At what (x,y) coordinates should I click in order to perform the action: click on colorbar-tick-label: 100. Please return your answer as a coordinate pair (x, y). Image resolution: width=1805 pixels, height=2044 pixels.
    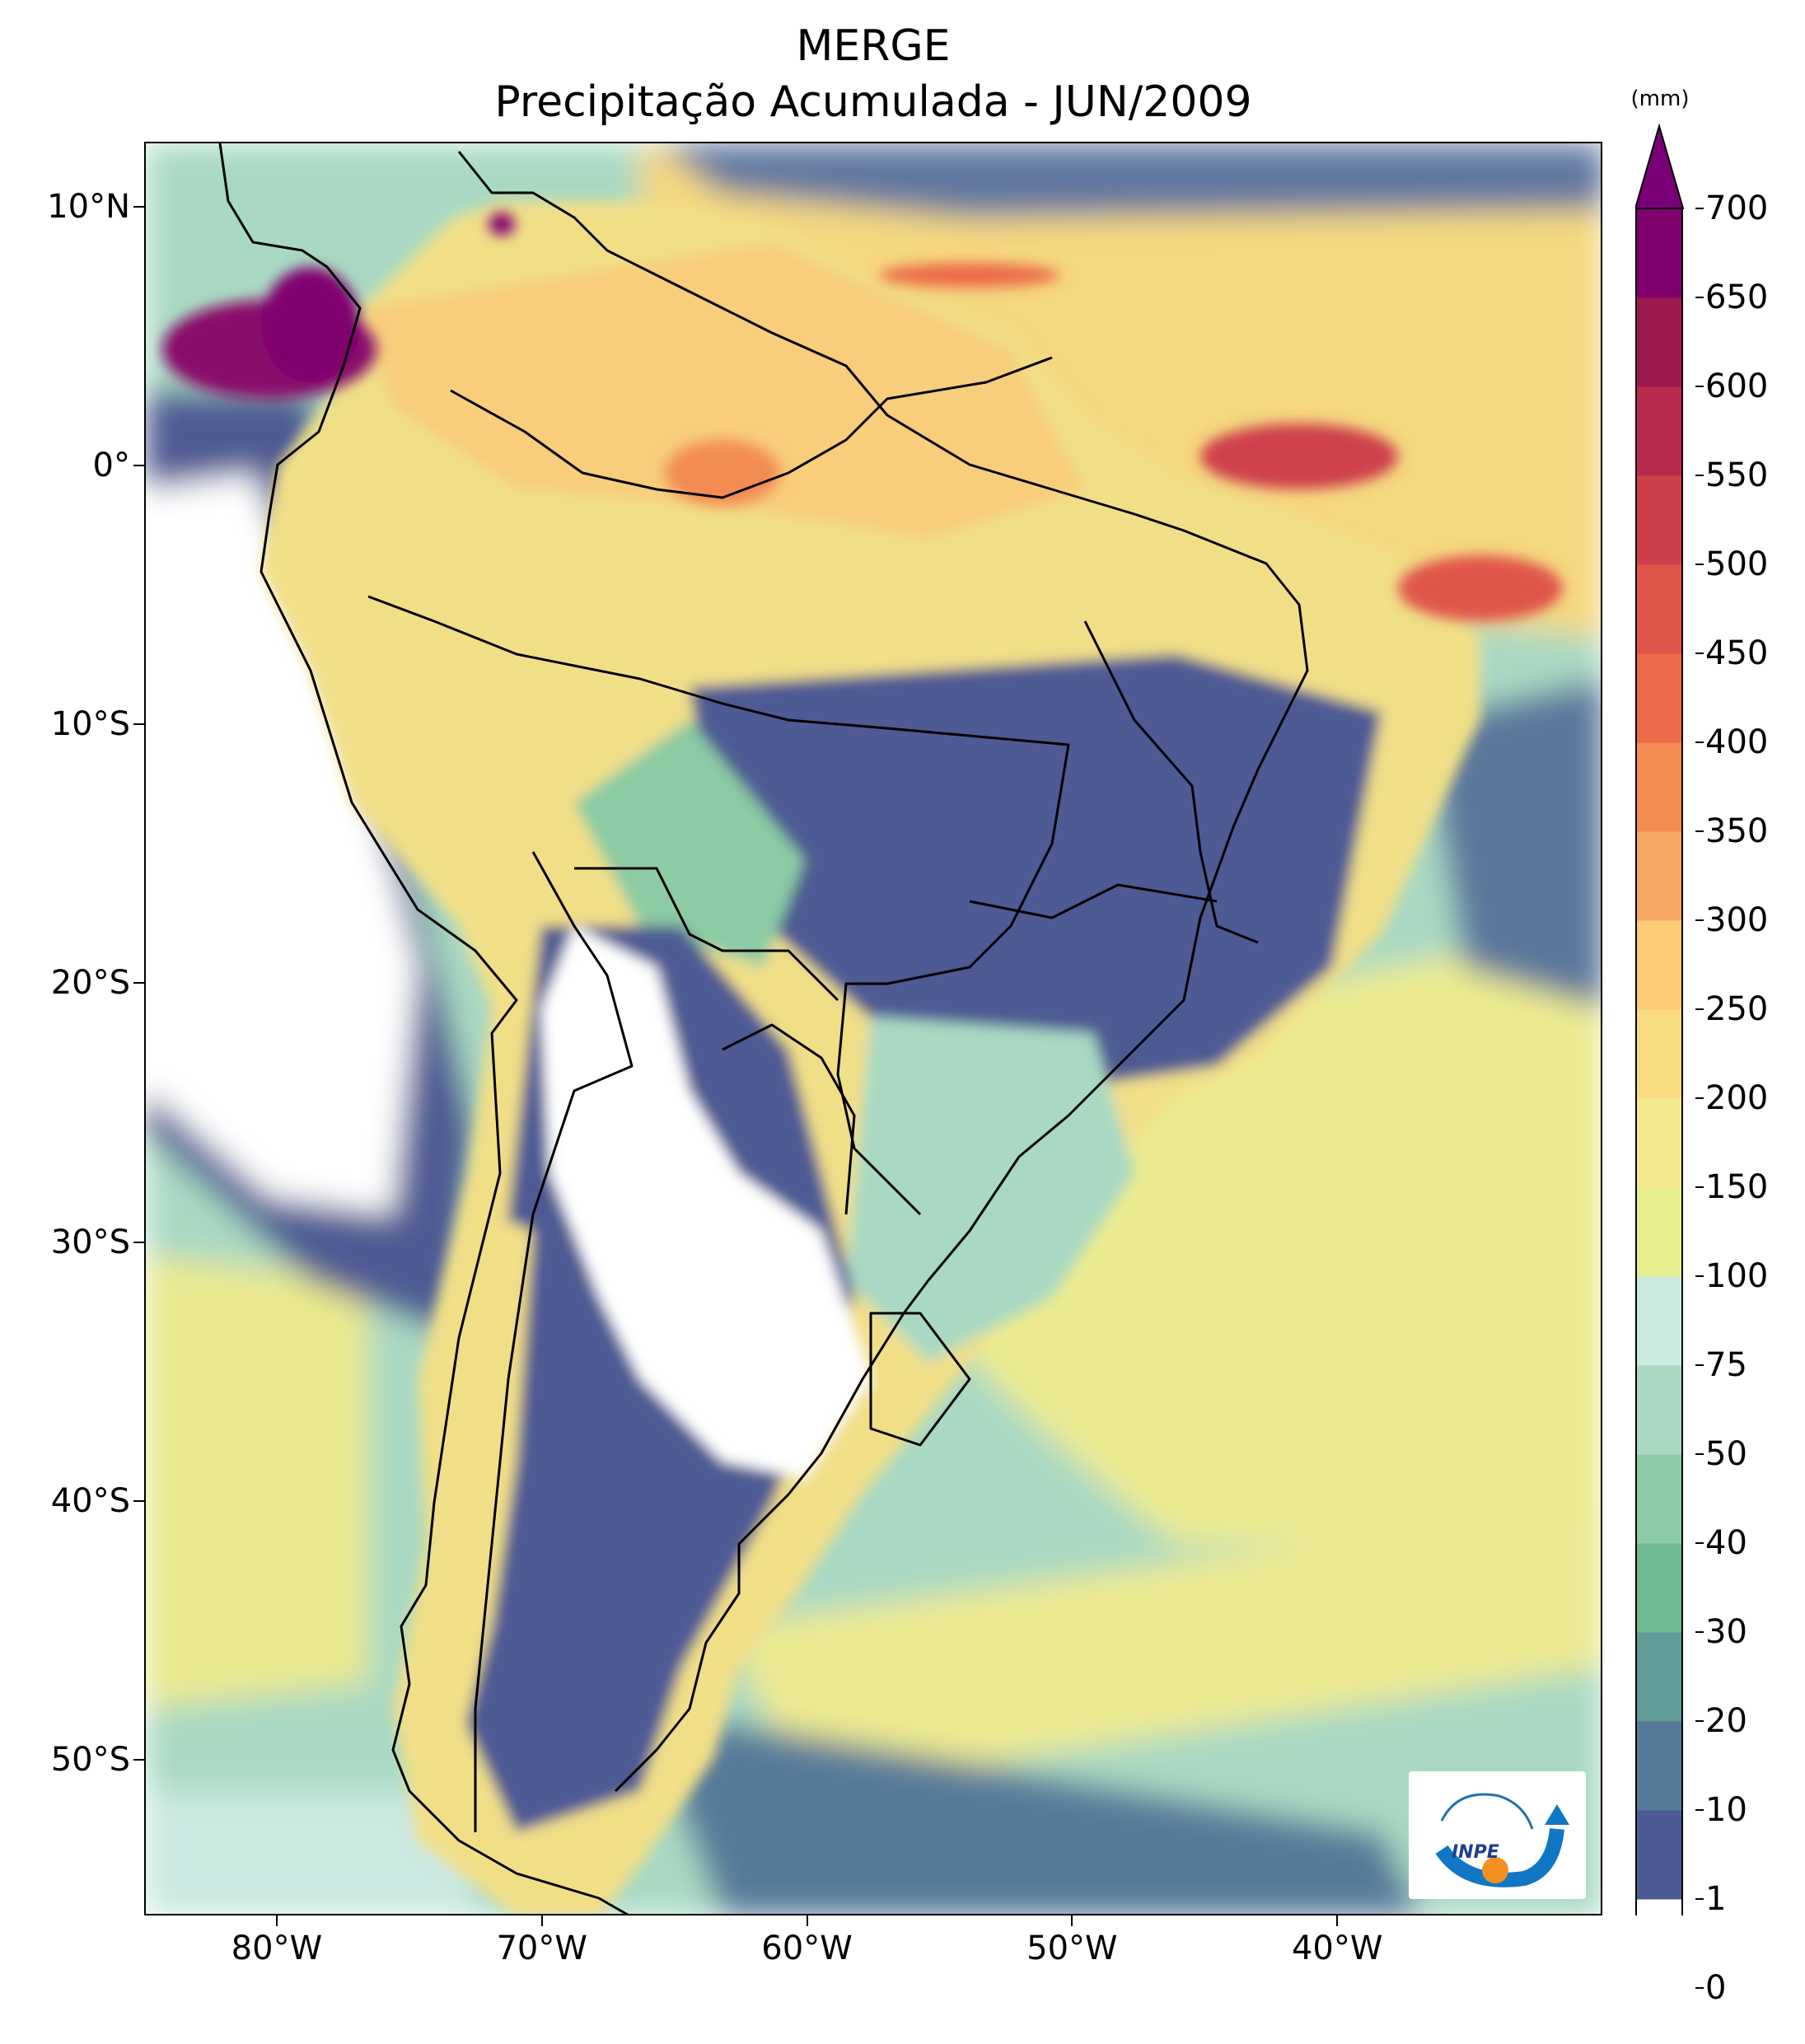
    Looking at the image, I should click on (1737, 1276).